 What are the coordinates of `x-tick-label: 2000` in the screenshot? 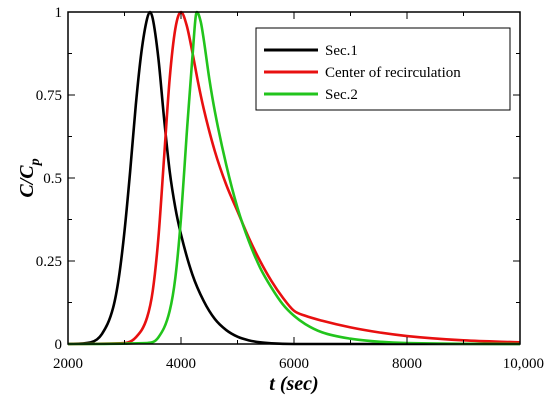 It's located at (68, 364).